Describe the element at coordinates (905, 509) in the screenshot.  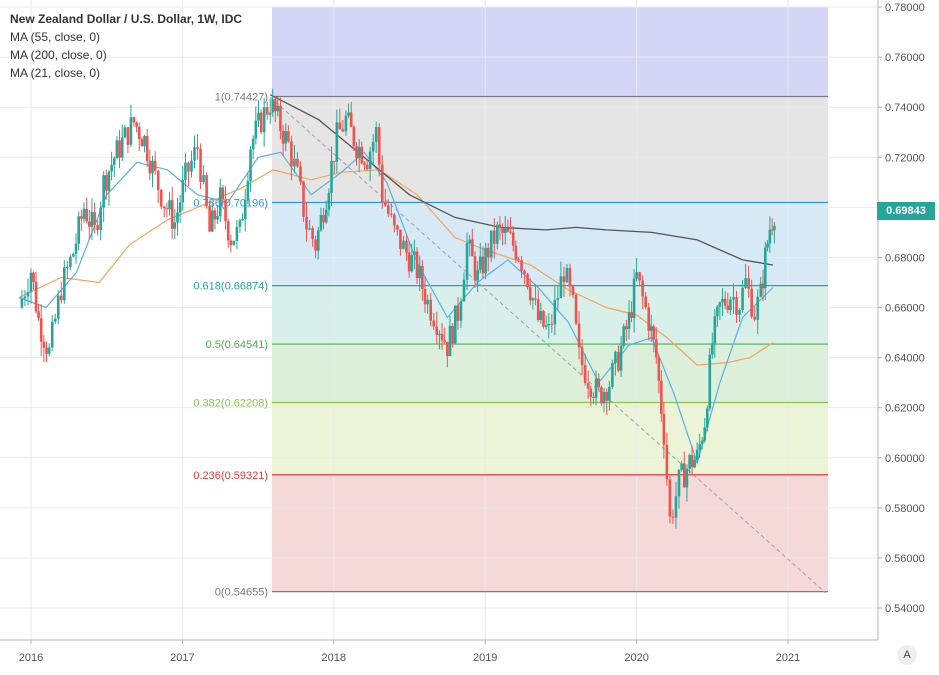
I see `y-tick-label-2: 0.58000` at that location.